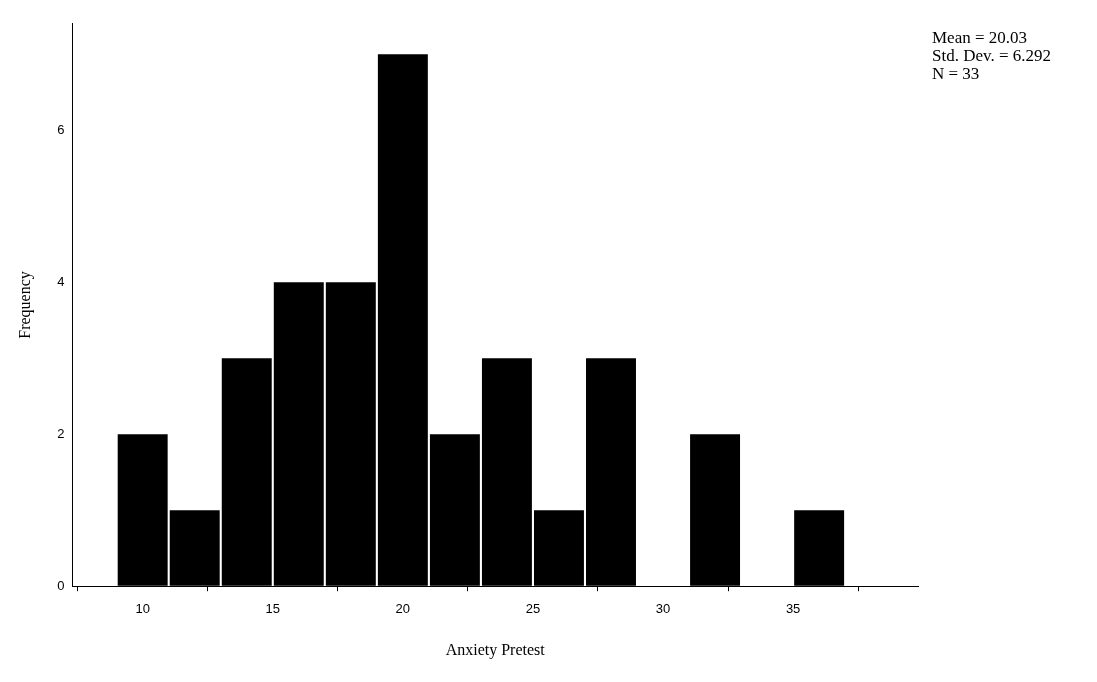 The width and height of the screenshot is (1097, 682). What do you see at coordinates (663, 608) in the screenshot?
I see `x-tick-label: 30` at bounding box center [663, 608].